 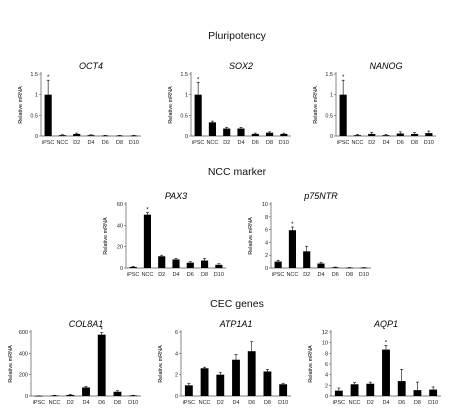 I want to click on y-tick-label: 6, so click(x=266, y=231).